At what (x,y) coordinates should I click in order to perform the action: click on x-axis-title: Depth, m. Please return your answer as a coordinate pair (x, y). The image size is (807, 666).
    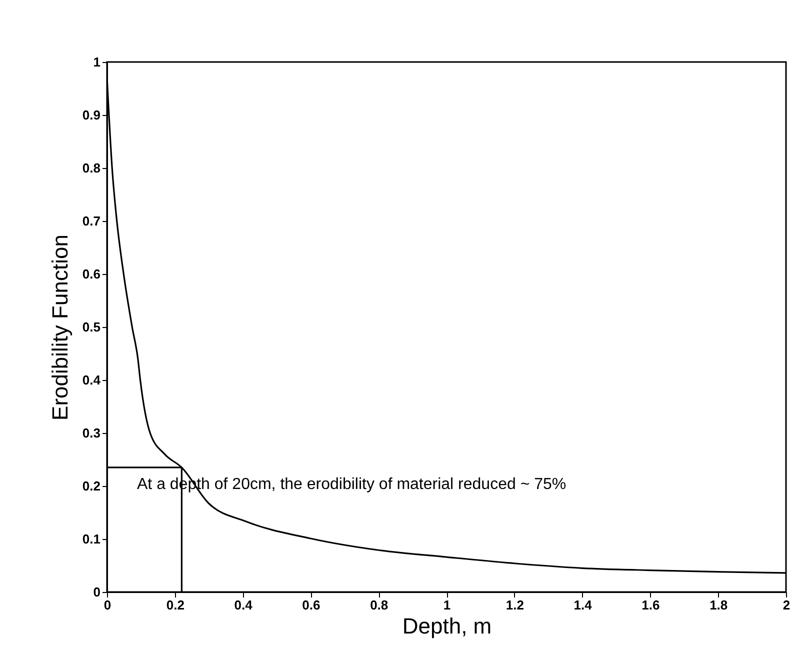
    Looking at the image, I should click on (447, 626).